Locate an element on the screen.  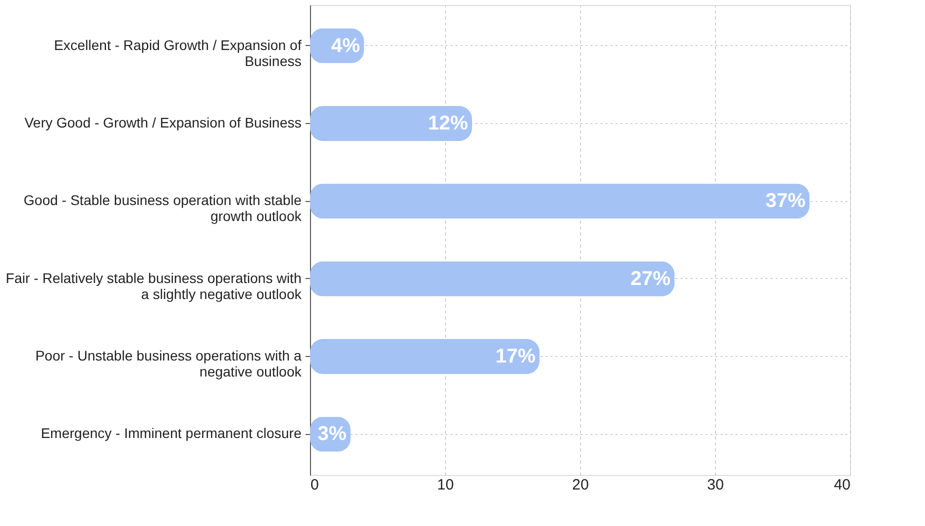
x-tick-label: 40 is located at coordinates (842, 485).